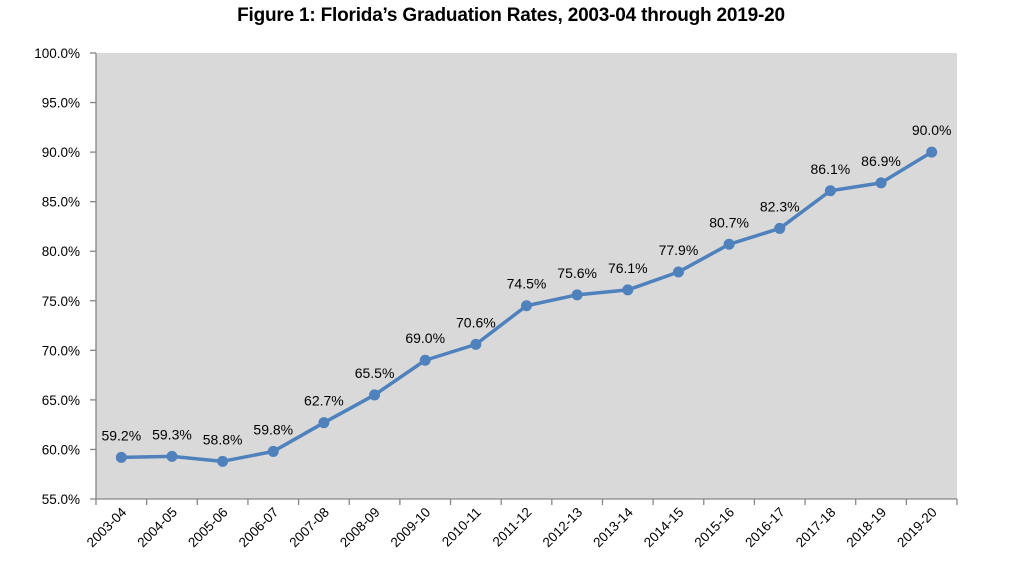 This screenshot has height=580, width=1022. What do you see at coordinates (816, 528) in the screenshot?
I see `x-tick-label: 2017-18` at bounding box center [816, 528].